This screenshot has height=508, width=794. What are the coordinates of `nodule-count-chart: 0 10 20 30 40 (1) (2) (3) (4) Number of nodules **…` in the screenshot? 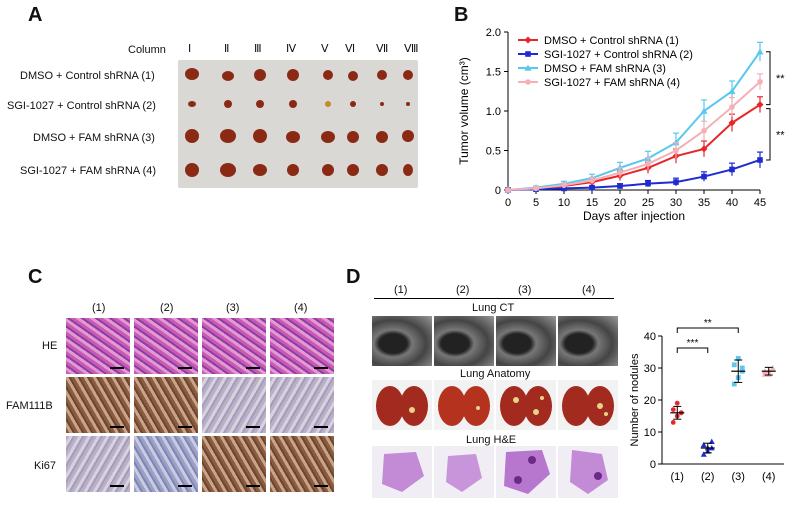 It's located at (706, 400).